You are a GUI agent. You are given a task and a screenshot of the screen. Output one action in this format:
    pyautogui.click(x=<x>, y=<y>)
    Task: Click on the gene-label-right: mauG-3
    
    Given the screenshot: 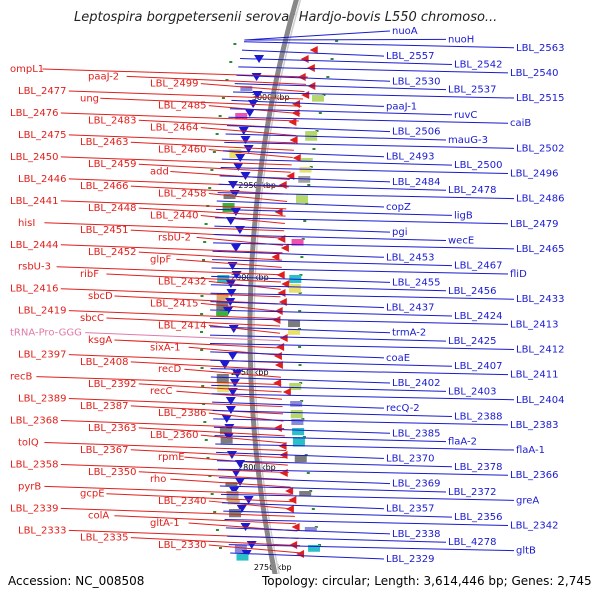 What is the action you would take?
    pyautogui.click(x=468, y=140)
    